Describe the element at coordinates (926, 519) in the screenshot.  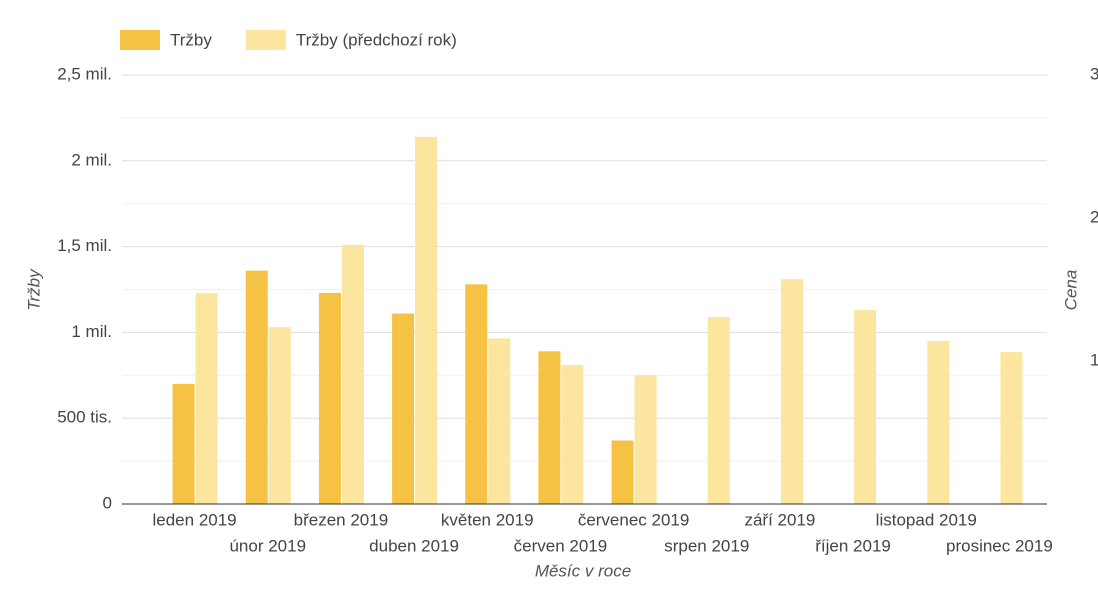
I see `x-tick-label: listopad 2019` at that location.